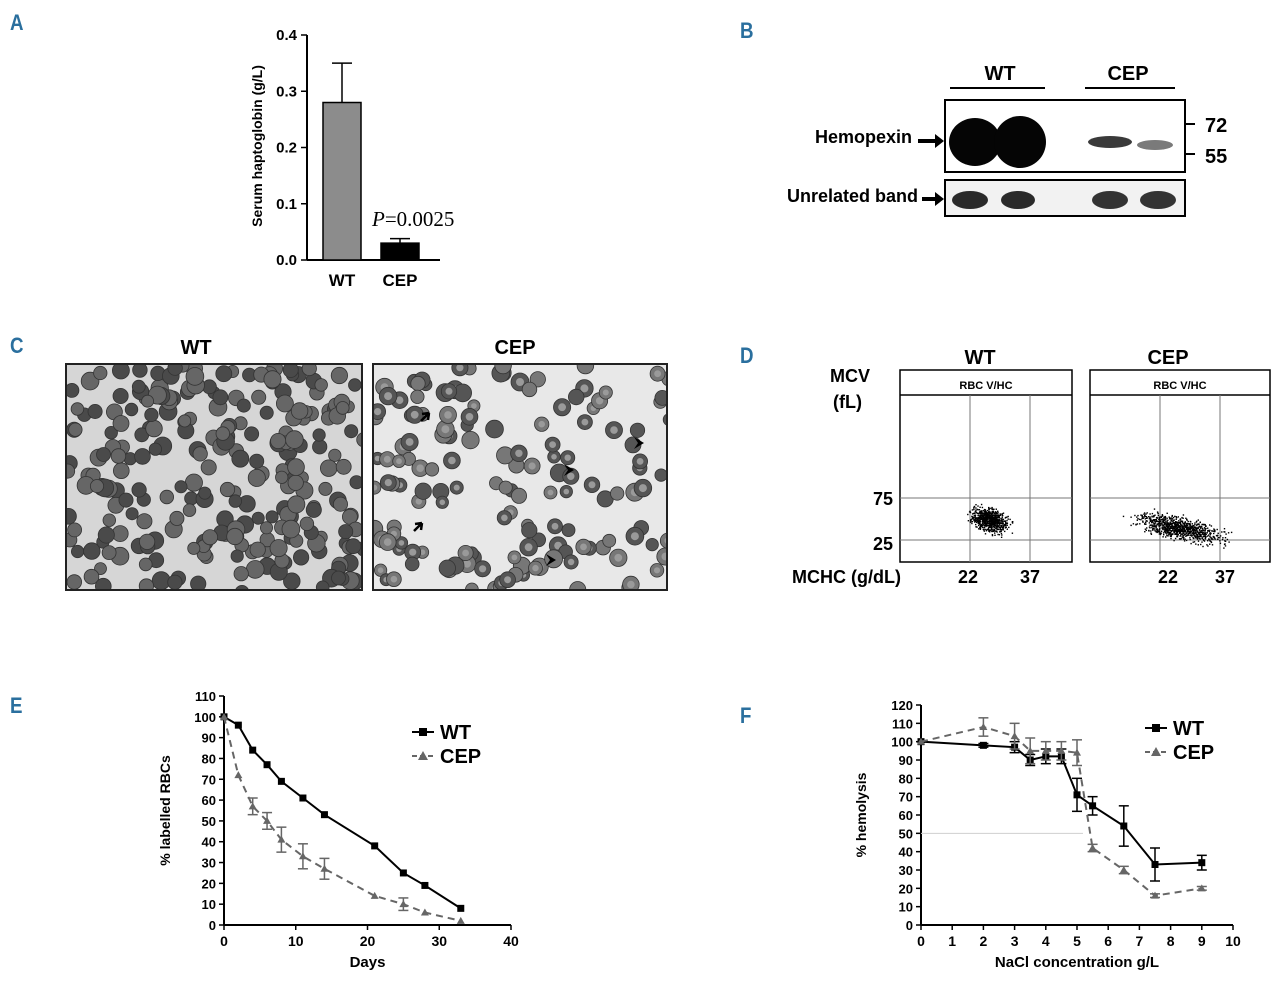 Image resolution: width=1280 pixels, height=988 pixels. I want to click on legend-label-wt: WT, so click(1188, 729).